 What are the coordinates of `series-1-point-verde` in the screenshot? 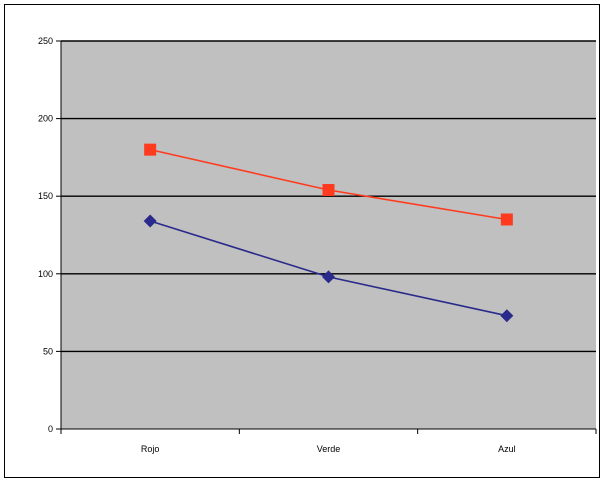 It's located at (328, 189).